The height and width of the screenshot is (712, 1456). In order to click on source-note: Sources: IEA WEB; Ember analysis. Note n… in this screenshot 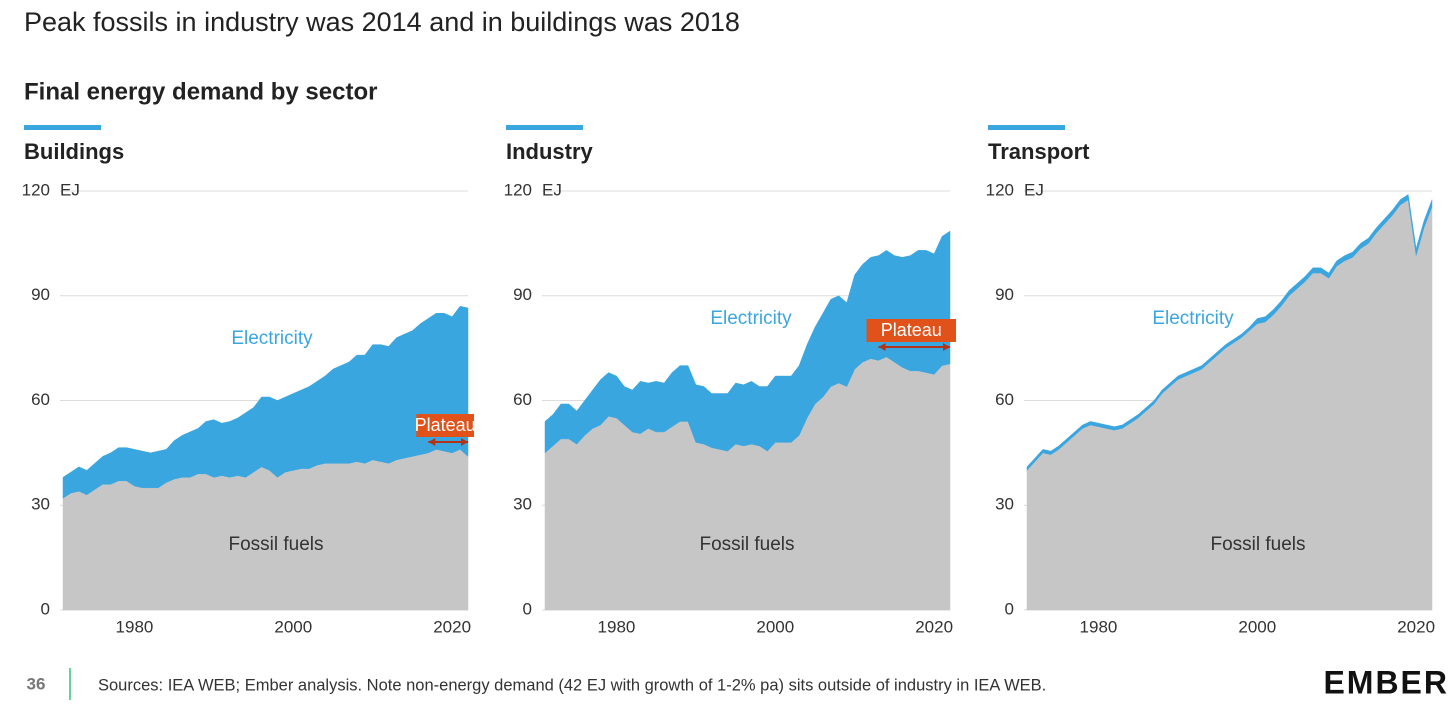, I will do `click(572, 685)`.